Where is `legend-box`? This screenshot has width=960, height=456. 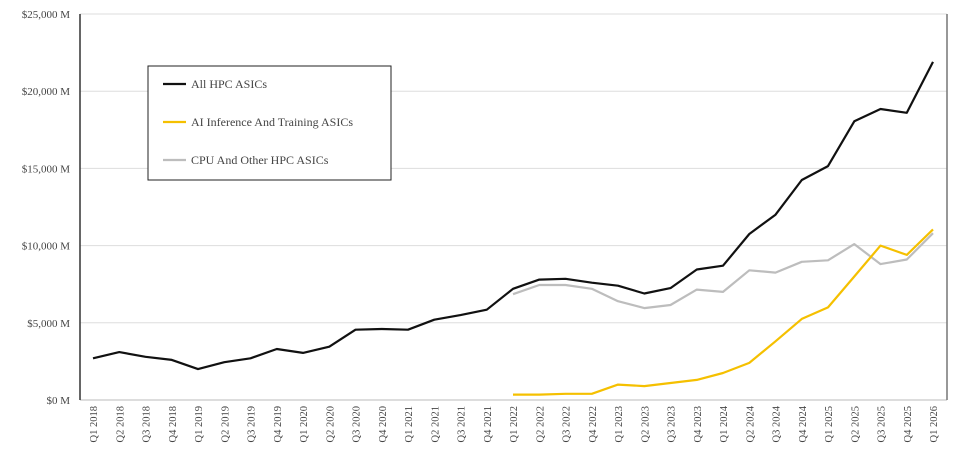 legend-box is located at coordinates (269, 123).